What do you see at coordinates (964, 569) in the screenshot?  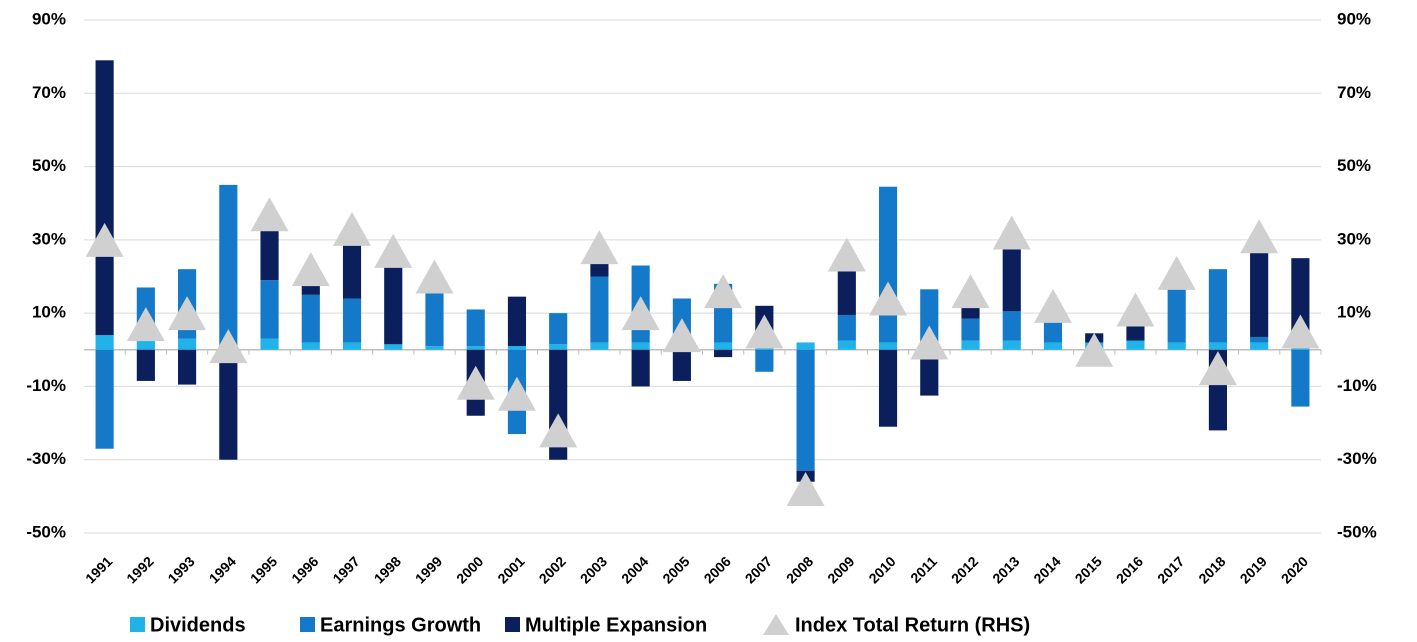 I see `x-tick-label: 2012` at bounding box center [964, 569].